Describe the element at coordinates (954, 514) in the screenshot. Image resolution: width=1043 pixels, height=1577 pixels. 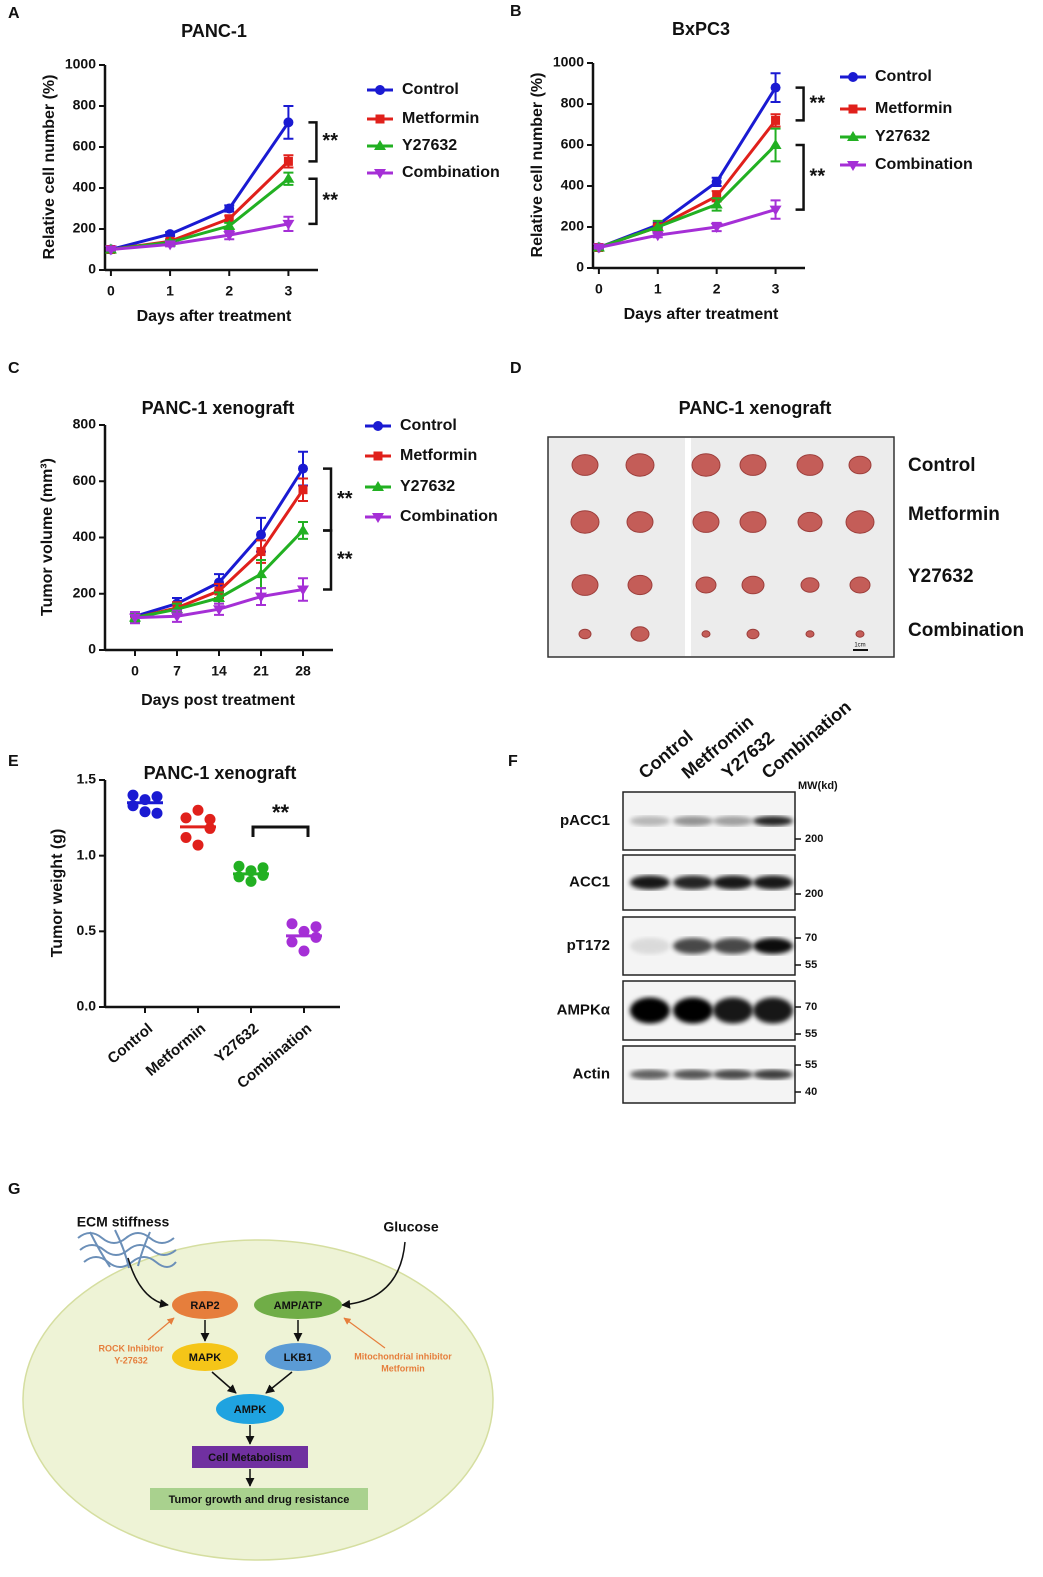
I see `row-label: Metformin` at that location.